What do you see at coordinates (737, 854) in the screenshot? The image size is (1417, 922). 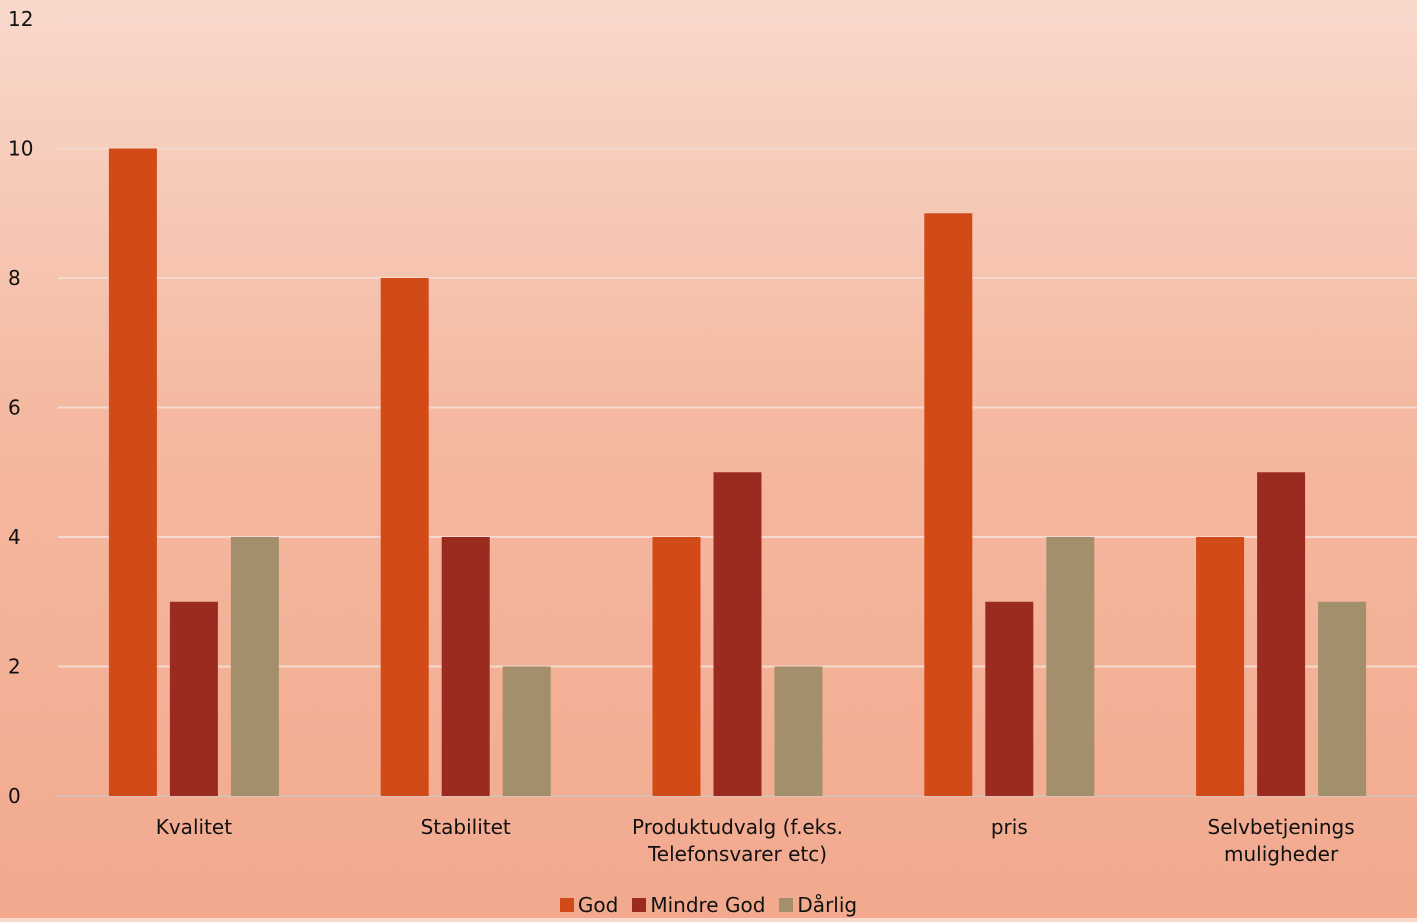 I see `x-tick-label: Telefonsvarer etc)` at bounding box center [737, 854].